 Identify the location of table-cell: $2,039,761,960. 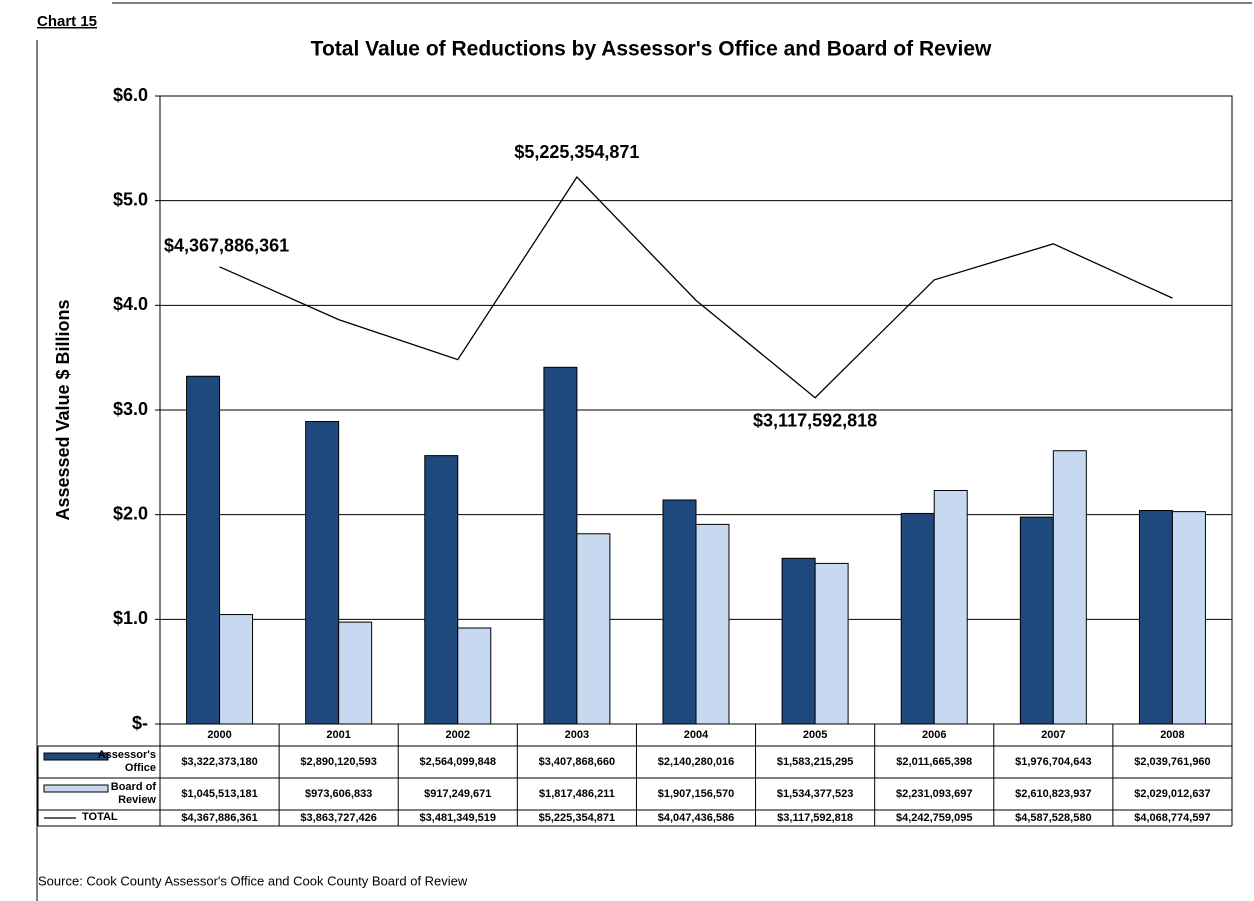
(1172, 762).